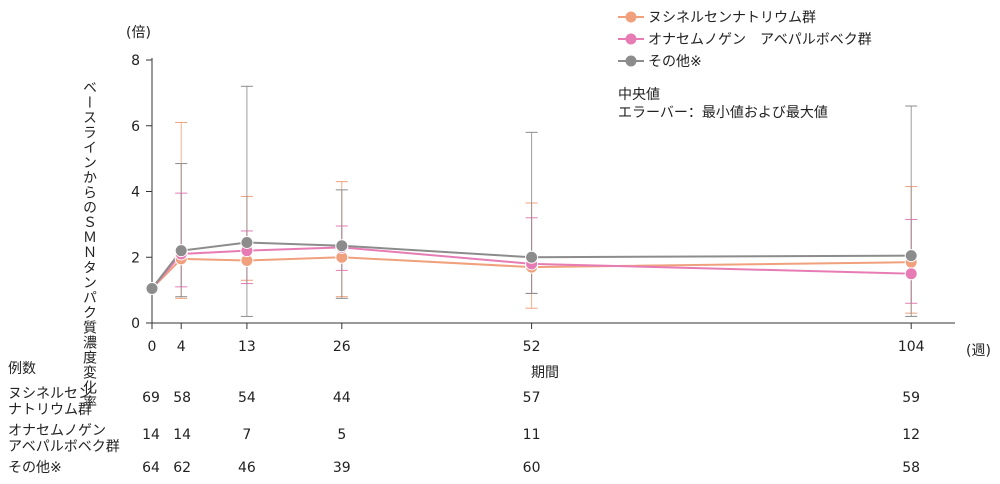 Image resolution: width=1000 pixels, height=484 pixels. Describe the element at coordinates (760, 40) in the screenshot. I see `legend-label-onasemnogene: オナセムノゲン アベパルボベク群` at that location.